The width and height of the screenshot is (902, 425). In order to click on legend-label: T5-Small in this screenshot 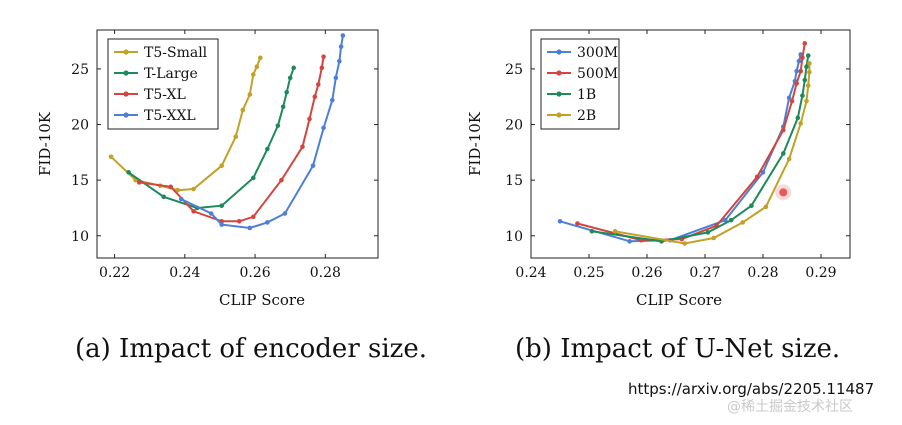, I will do `click(176, 53)`.